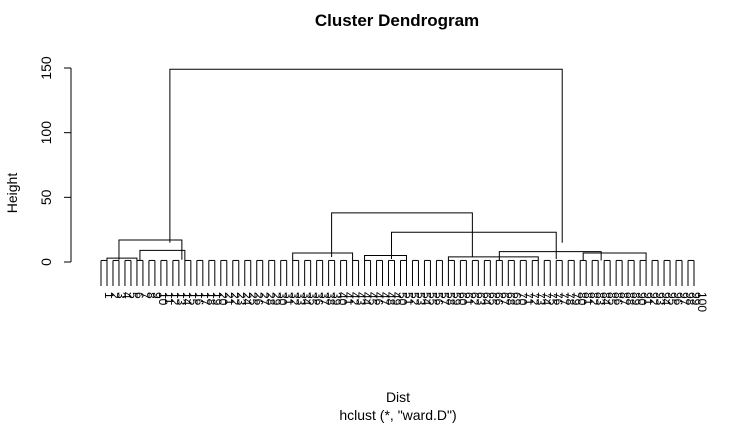  What do you see at coordinates (55, 161) in the screenshot?
I see `y-axis: 0 50 100 150` at bounding box center [55, 161].